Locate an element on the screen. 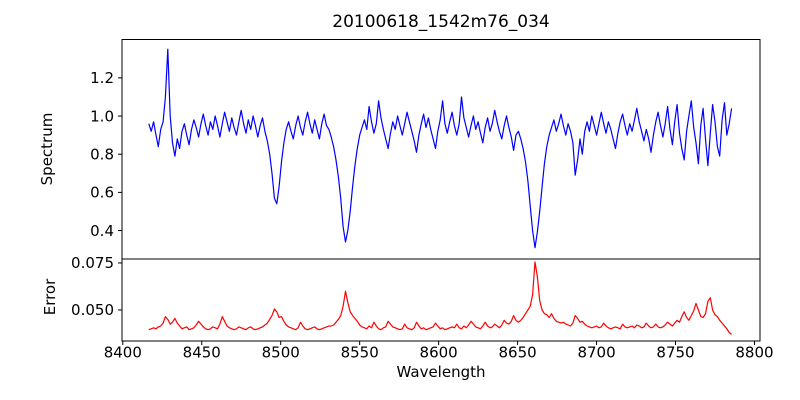 The image size is (800, 400). x-tick-label: 8650 is located at coordinates (517, 352).